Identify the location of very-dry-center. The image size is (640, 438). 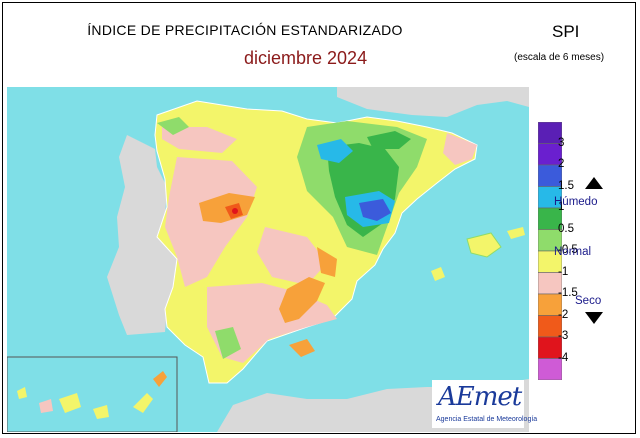
(327, 262).